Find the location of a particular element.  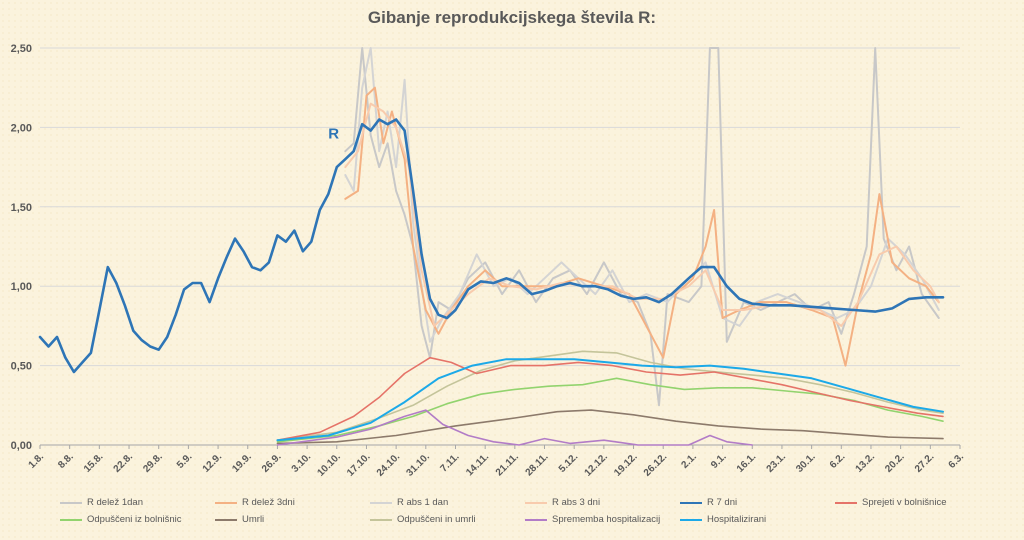

legend-label: R abs 1 dan is located at coordinates (423, 502).